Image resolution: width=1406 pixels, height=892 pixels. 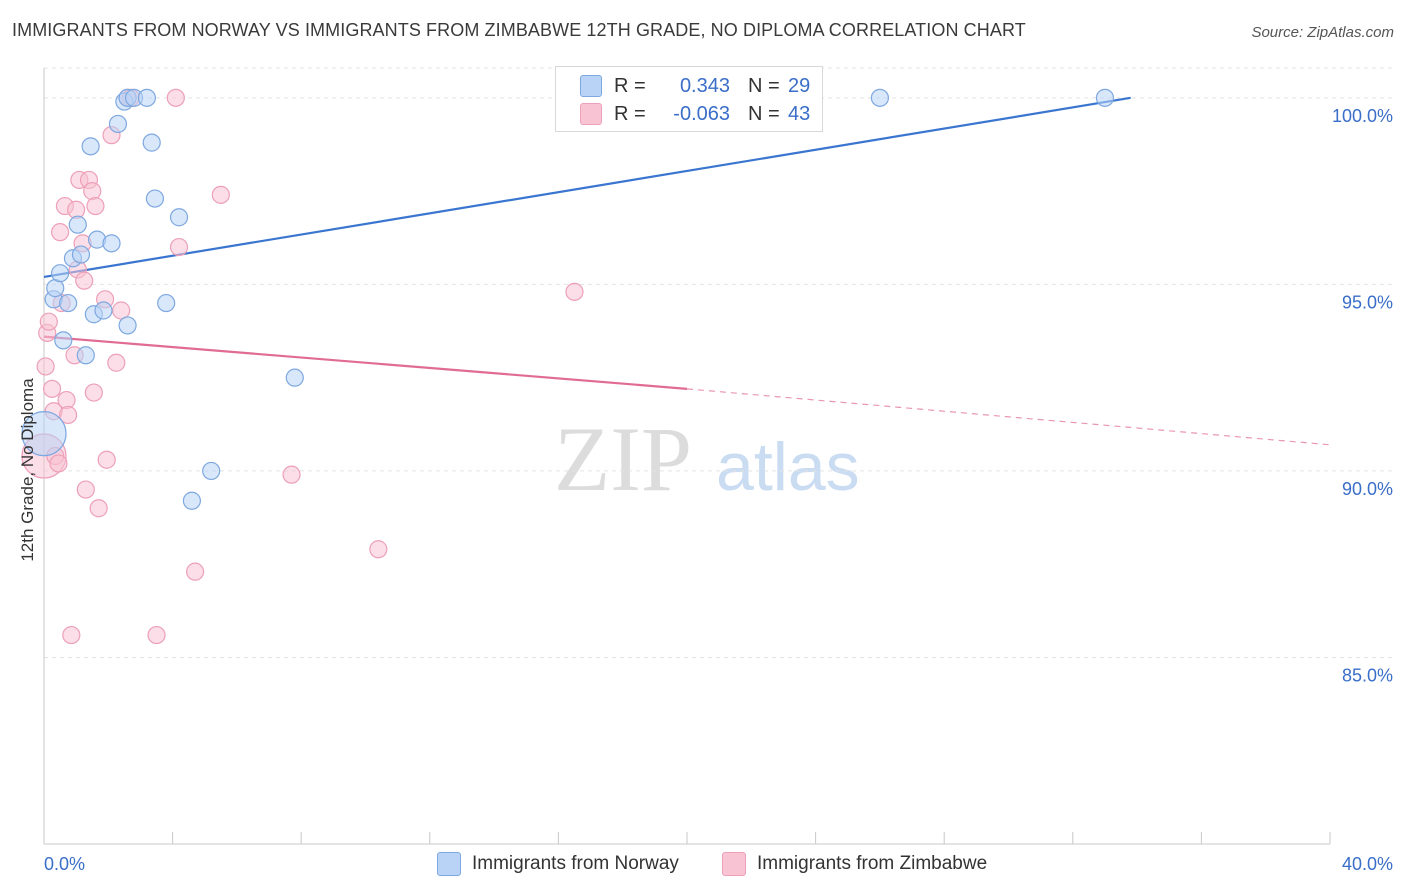 What do you see at coordinates (788, 467) in the screenshot?
I see `watermark-atlas: atlas` at bounding box center [788, 467].